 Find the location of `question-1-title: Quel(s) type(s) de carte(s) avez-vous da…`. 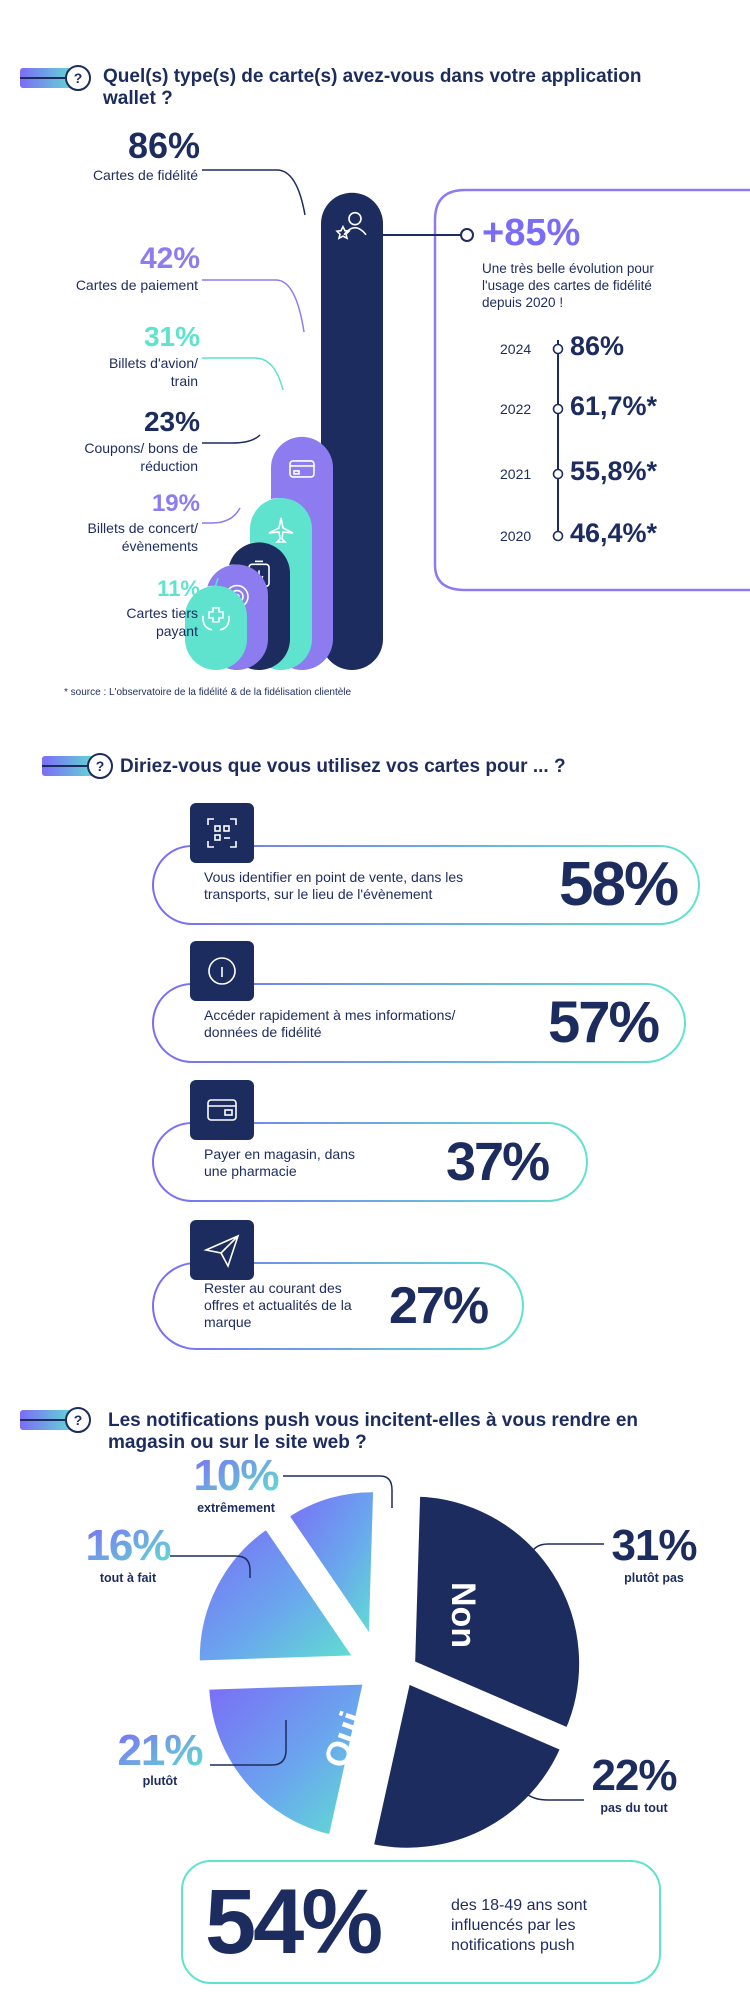

question-1-title: Quel(s) type(s) de carte(s) avez-vous da… is located at coordinates (413, 88).